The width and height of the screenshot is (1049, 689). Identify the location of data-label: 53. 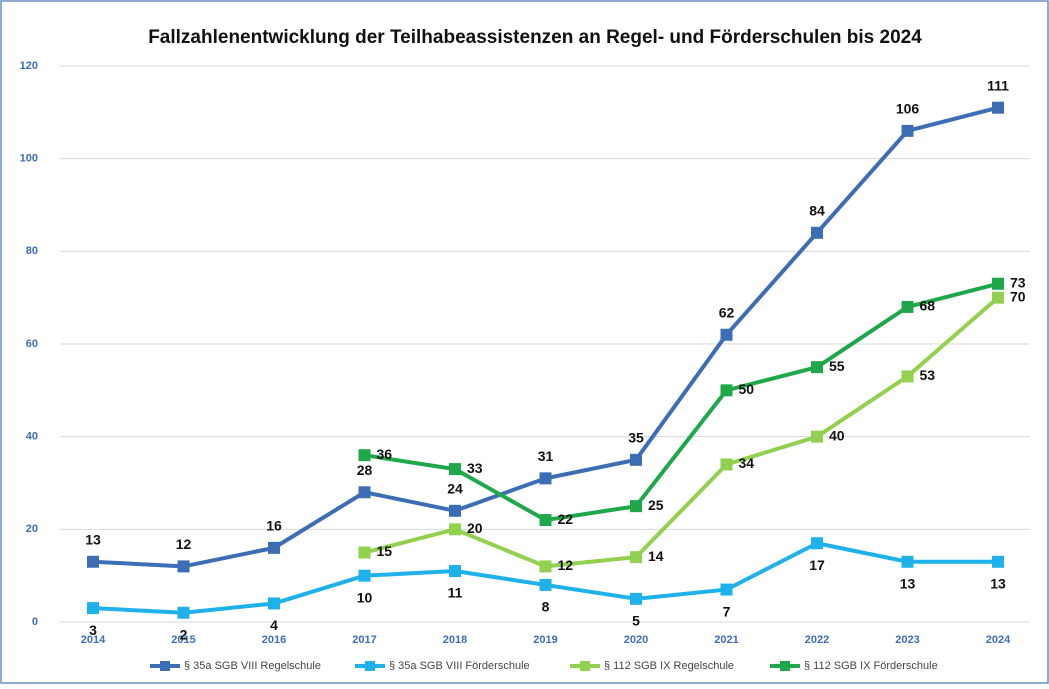
(928, 375).